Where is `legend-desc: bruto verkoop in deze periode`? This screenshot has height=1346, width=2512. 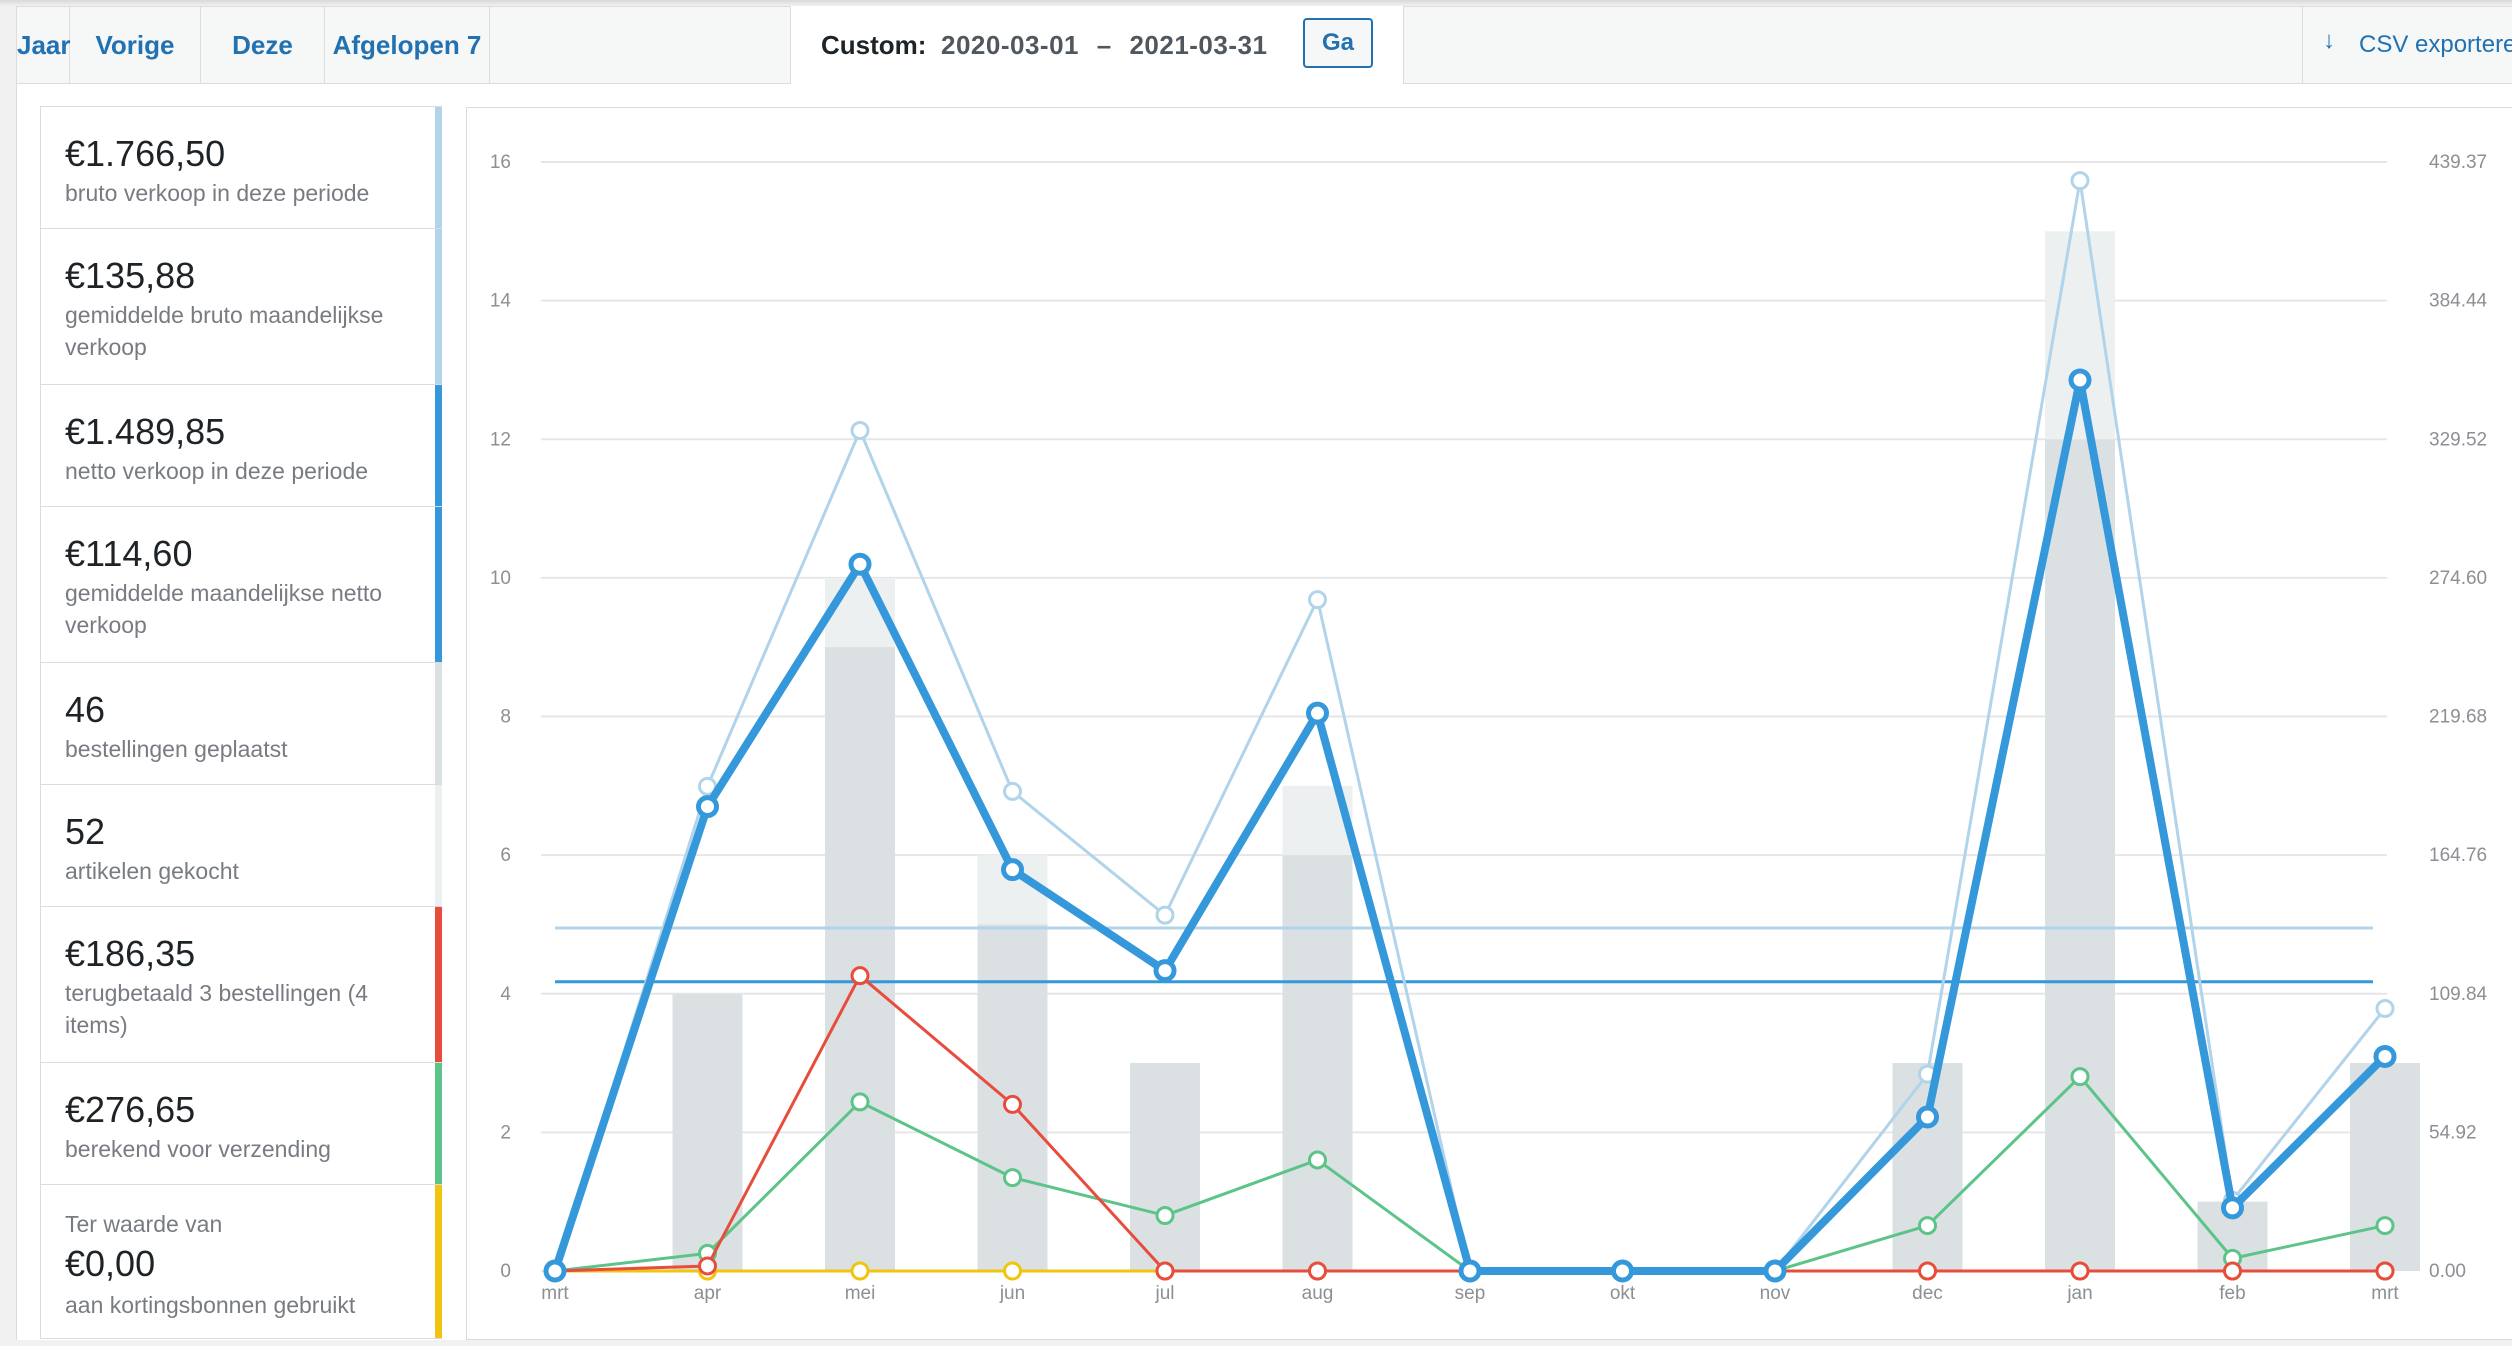 legend-desc: bruto verkoop in deze periode is located at coordinates (217, 193).